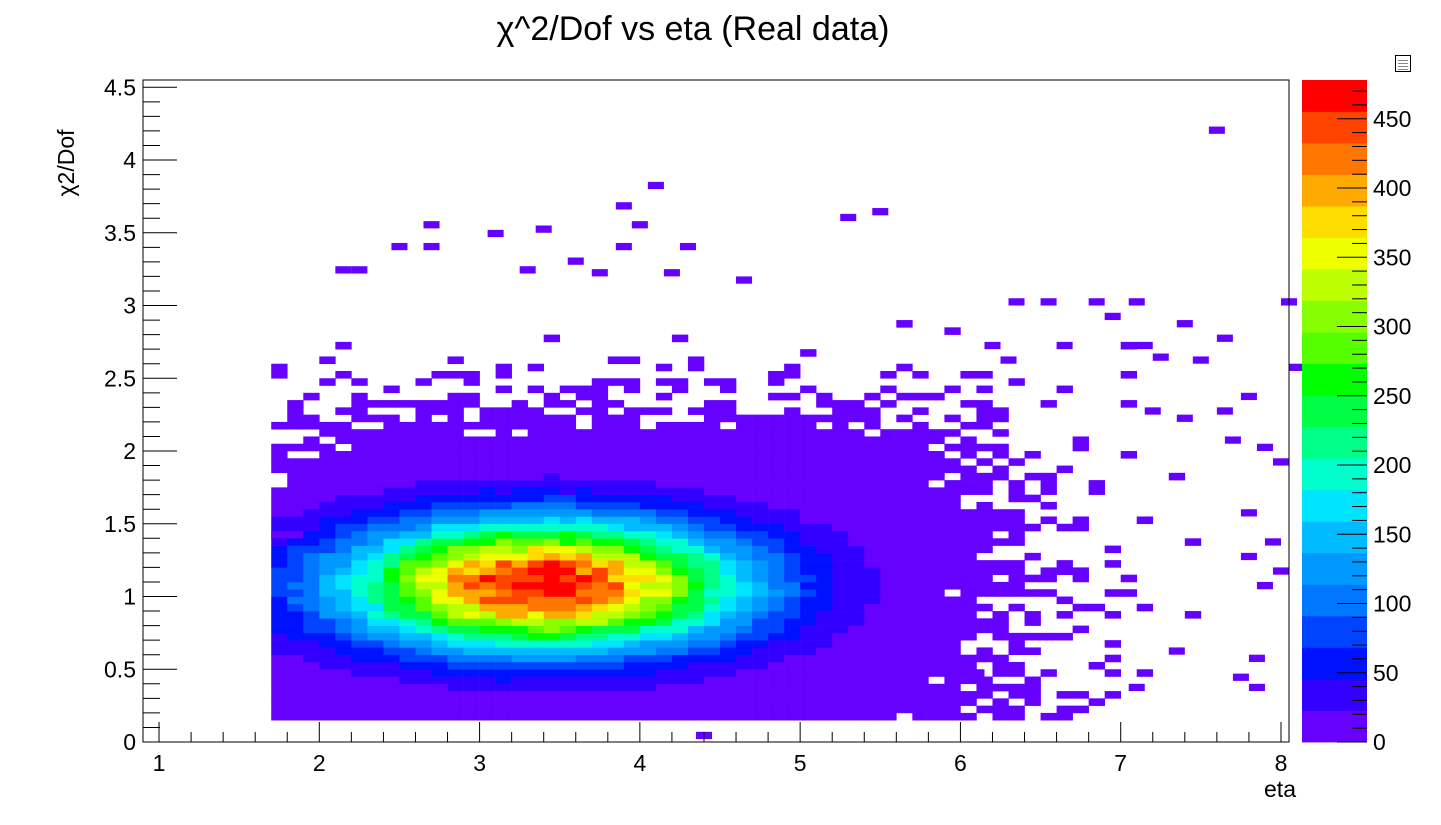 Image resolution: width=1441 pixels, height=825 pixels. Describe the element at coordinates (1280, 789) in the screenshot. I see `x-axis-title: eta` at that location.